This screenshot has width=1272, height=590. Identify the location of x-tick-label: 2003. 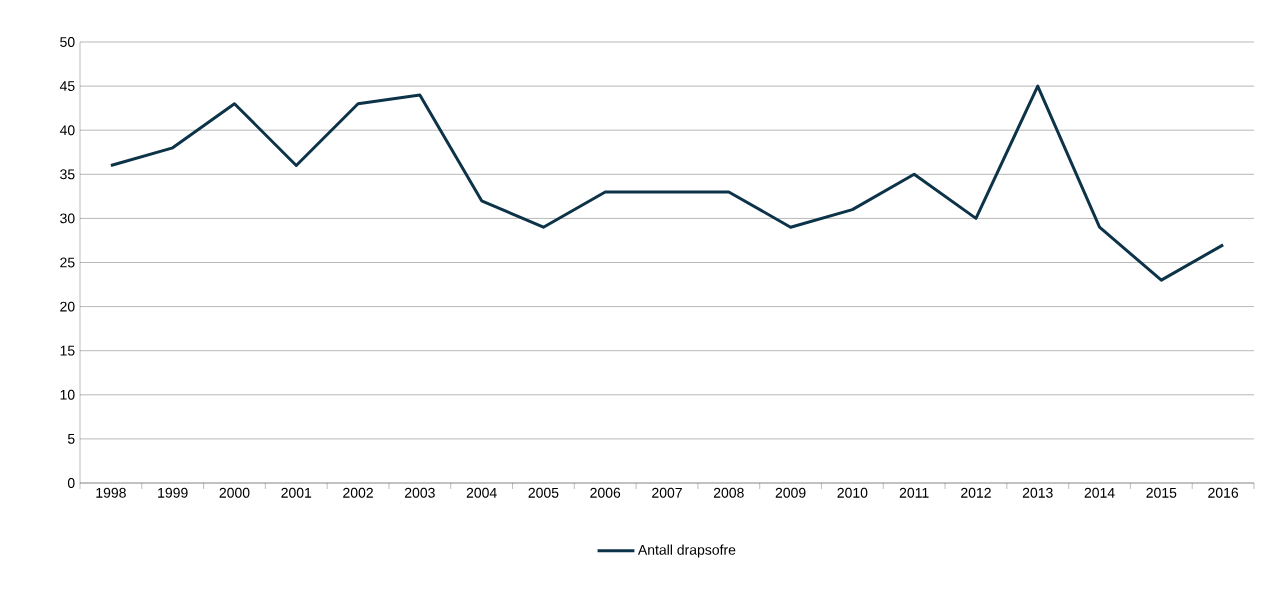
(419, 492).